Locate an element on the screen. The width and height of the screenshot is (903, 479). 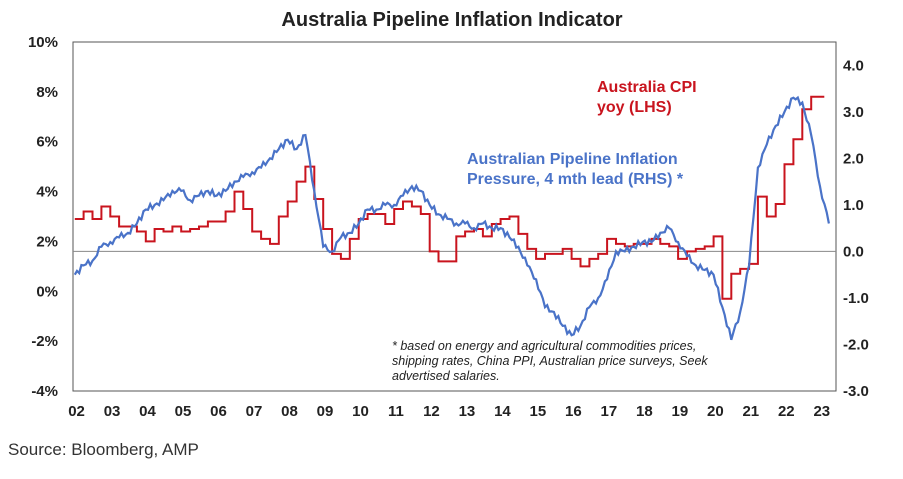
x-tick-label: 08 is located at coordinates (289, 411).